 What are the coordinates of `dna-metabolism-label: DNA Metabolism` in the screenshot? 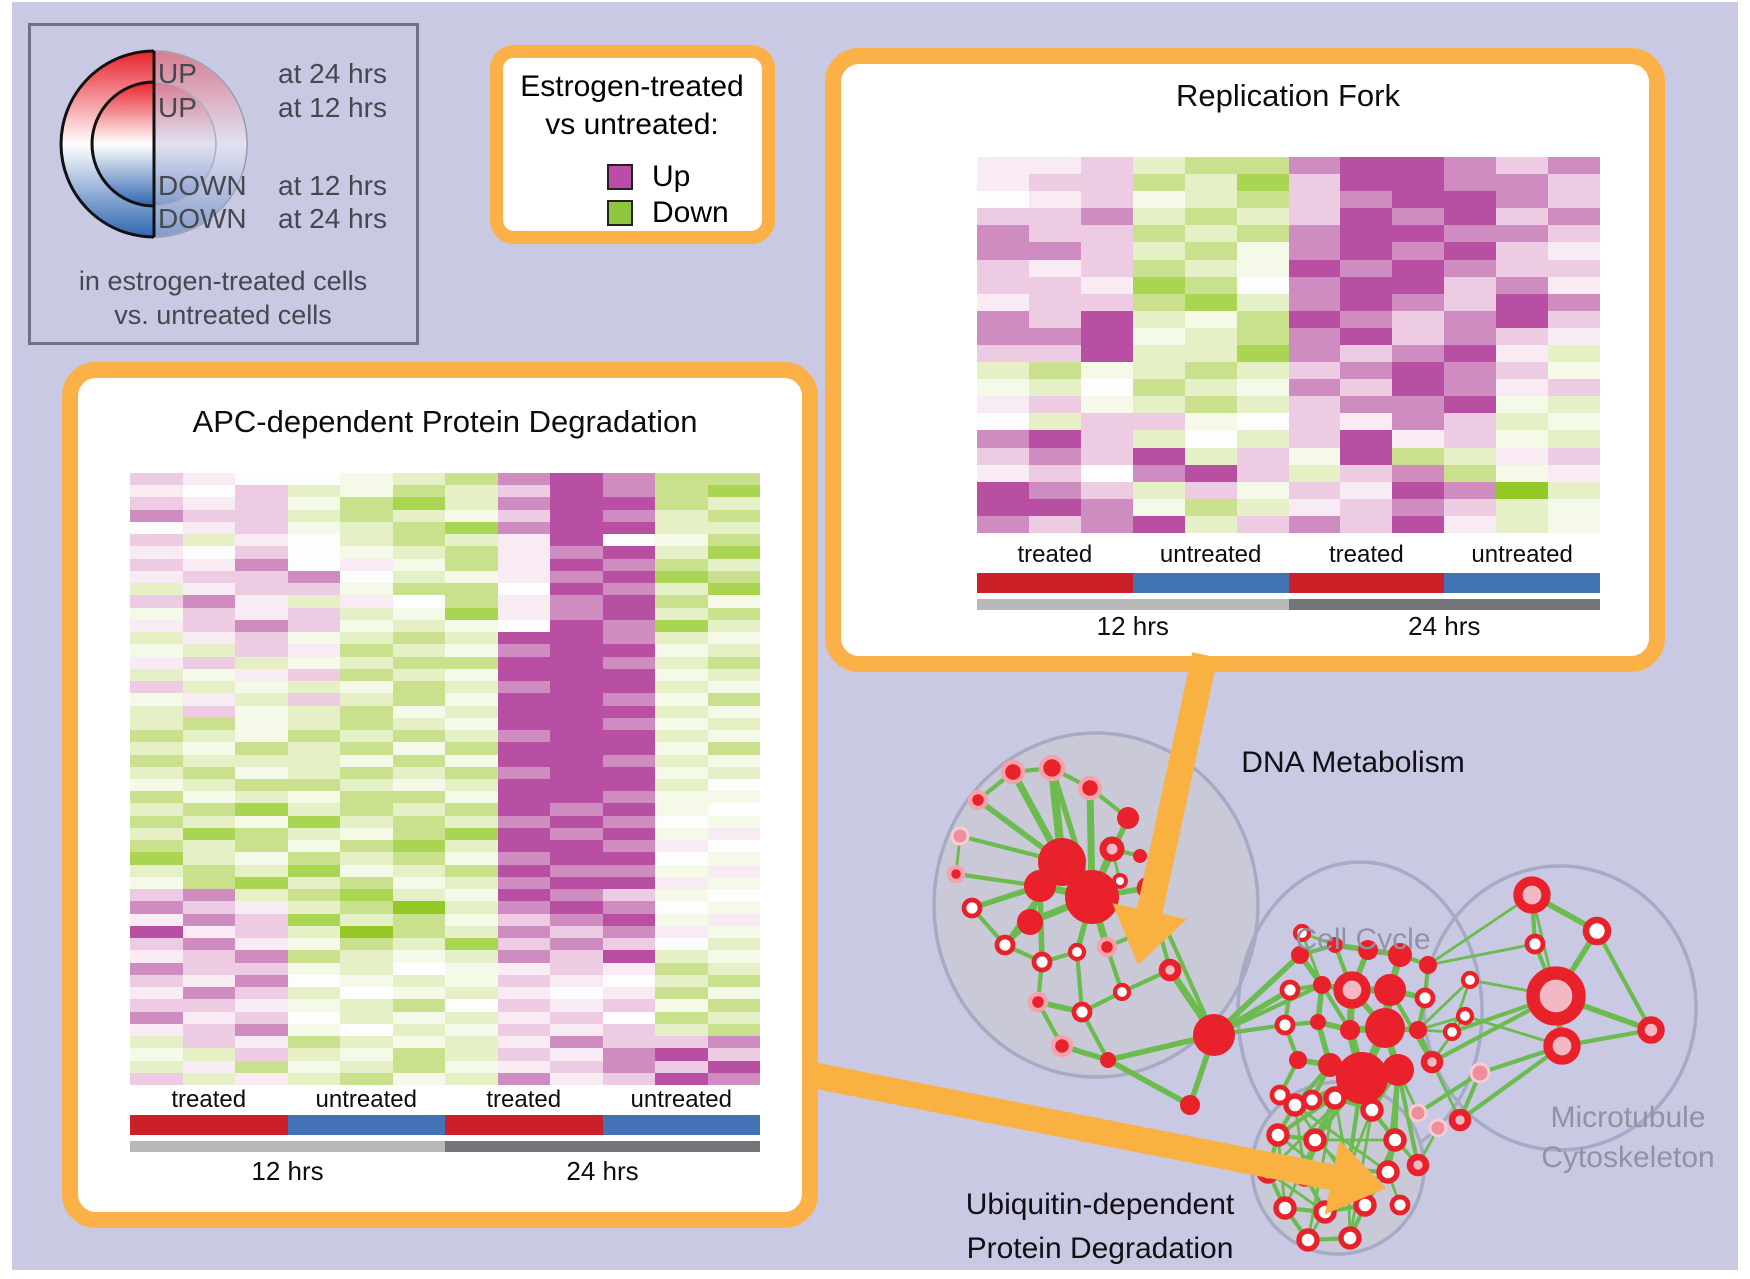 It's located at (1353, 762).